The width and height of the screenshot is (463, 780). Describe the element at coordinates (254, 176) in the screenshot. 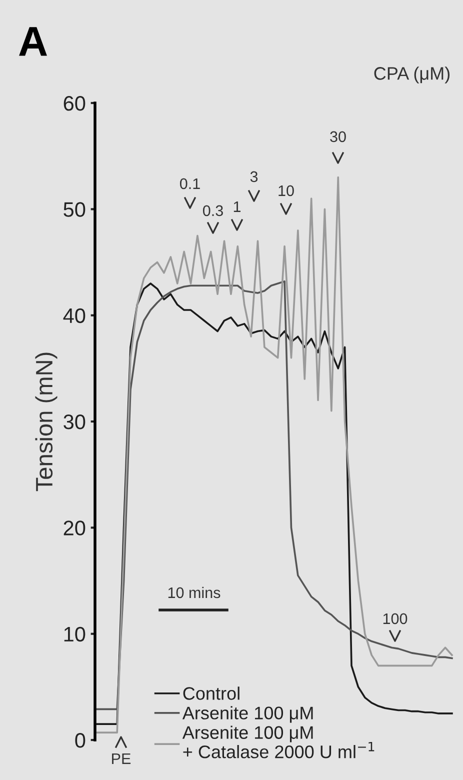

I see `annotation: 3` at that location.